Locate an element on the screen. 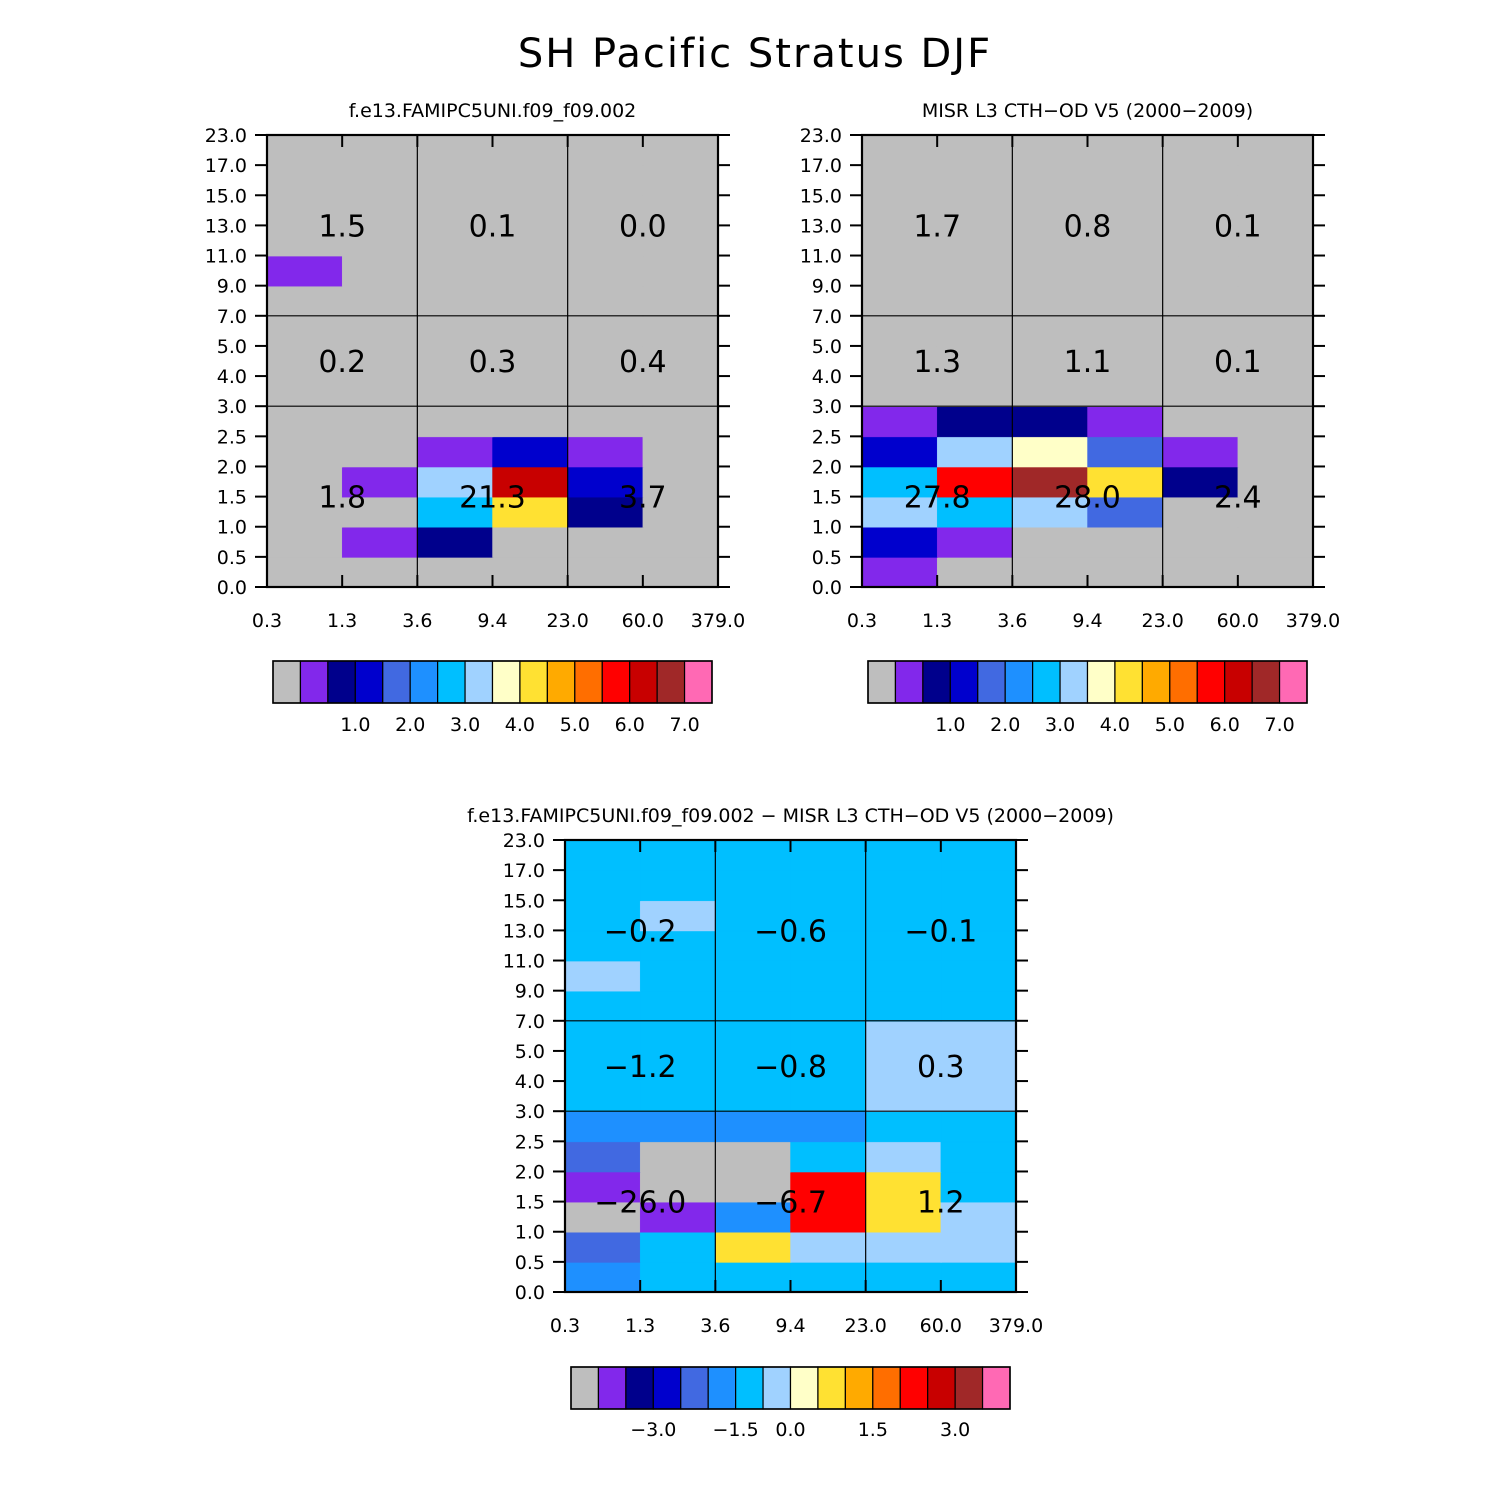  y-tick-label: 23.0 is located at coordinates (524, 841).